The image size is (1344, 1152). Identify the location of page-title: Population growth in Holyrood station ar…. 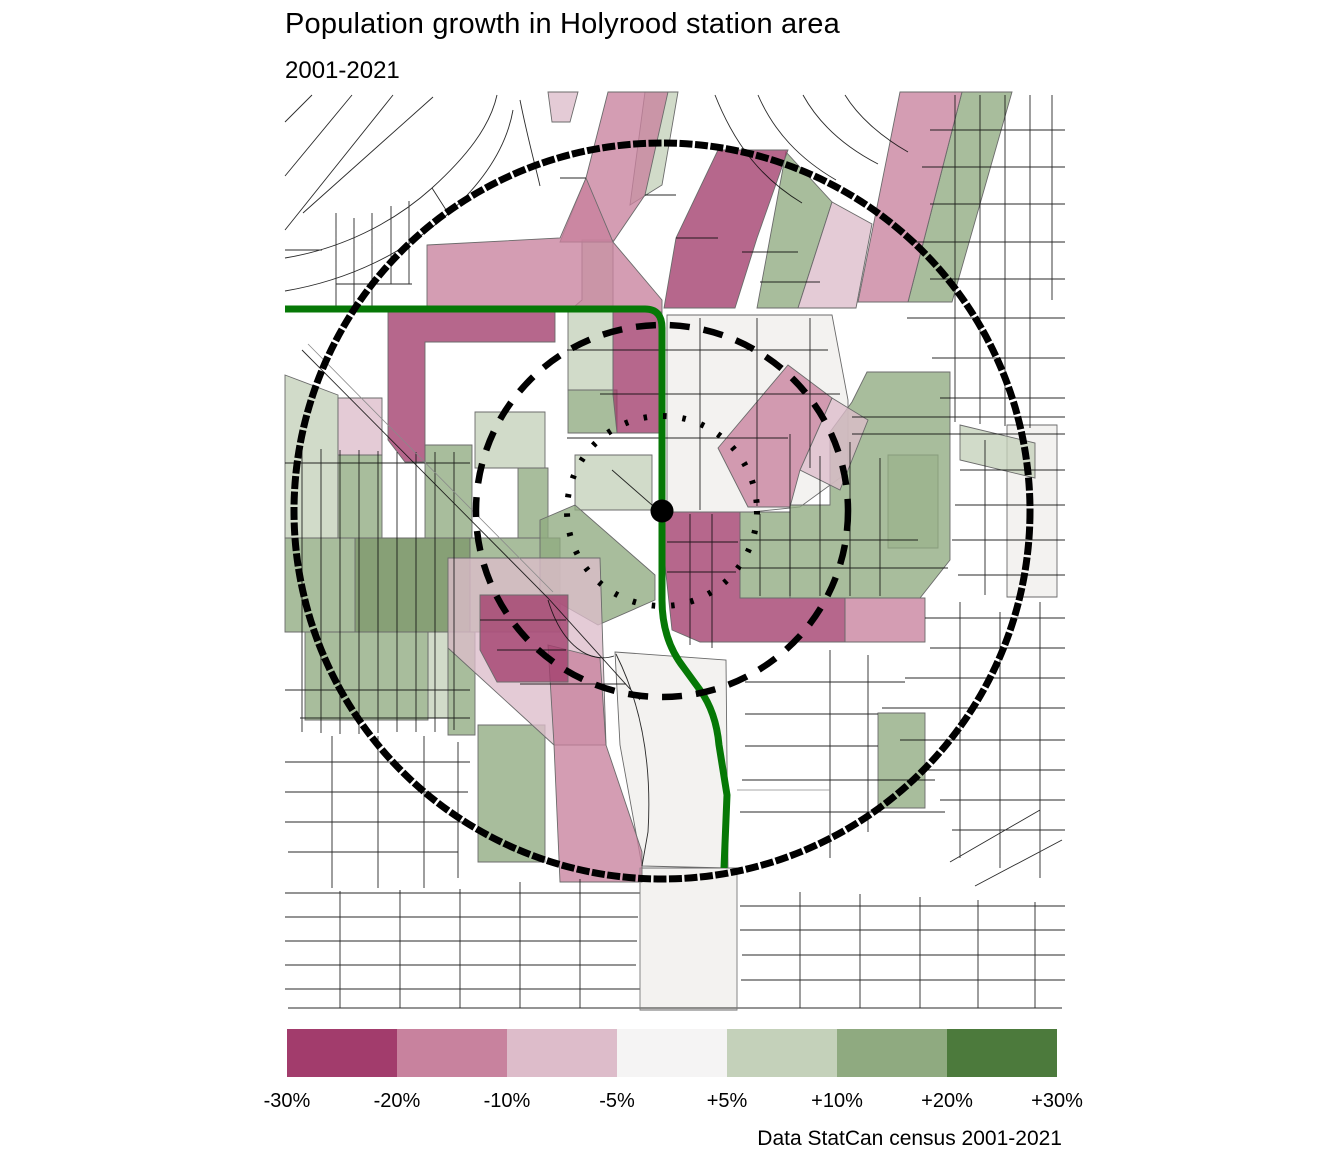
(562, 24).